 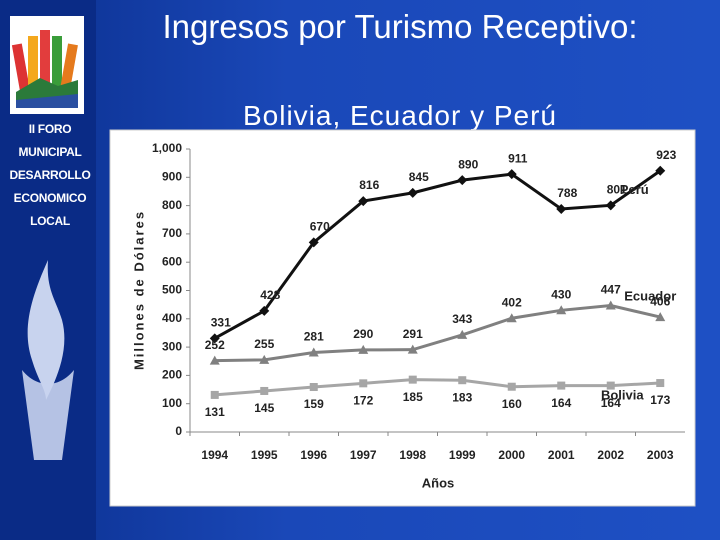 What do you see at coordinates (666, 155) in the screenshot?
I see `data-label: 923` at bounding box center [666, 155].